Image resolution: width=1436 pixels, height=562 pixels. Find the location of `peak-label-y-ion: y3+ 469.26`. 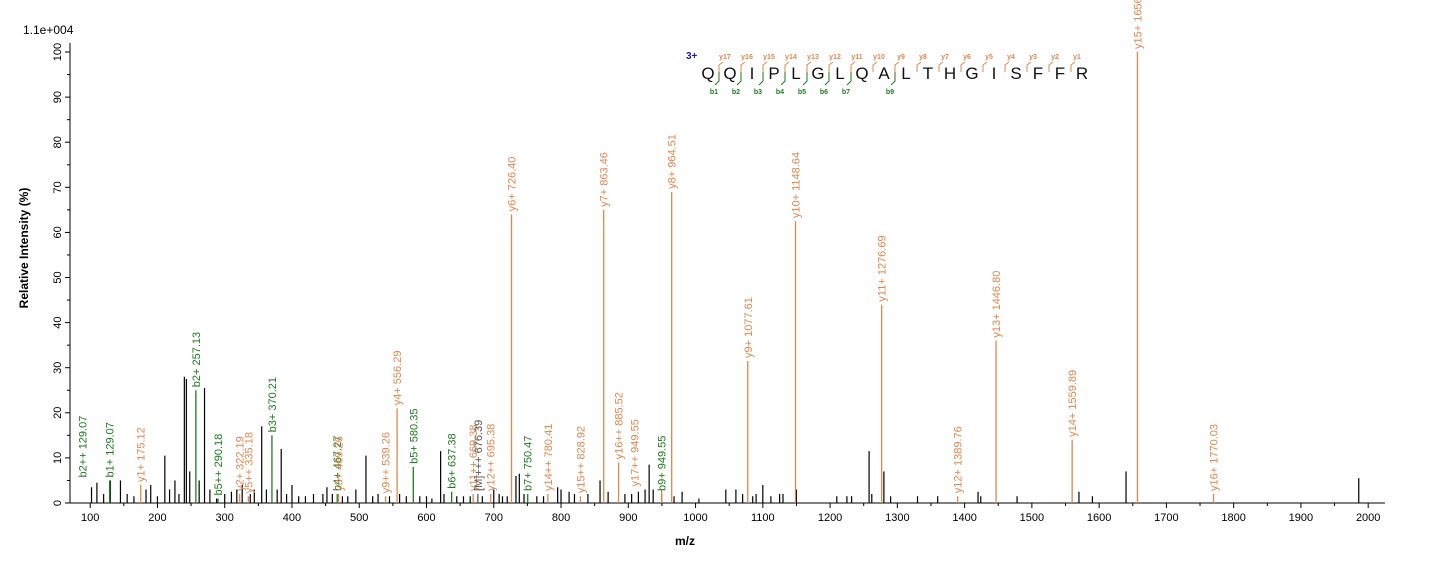

peak-label-y-ion: y3+ 469.26 is located at coordinates (340, 463).